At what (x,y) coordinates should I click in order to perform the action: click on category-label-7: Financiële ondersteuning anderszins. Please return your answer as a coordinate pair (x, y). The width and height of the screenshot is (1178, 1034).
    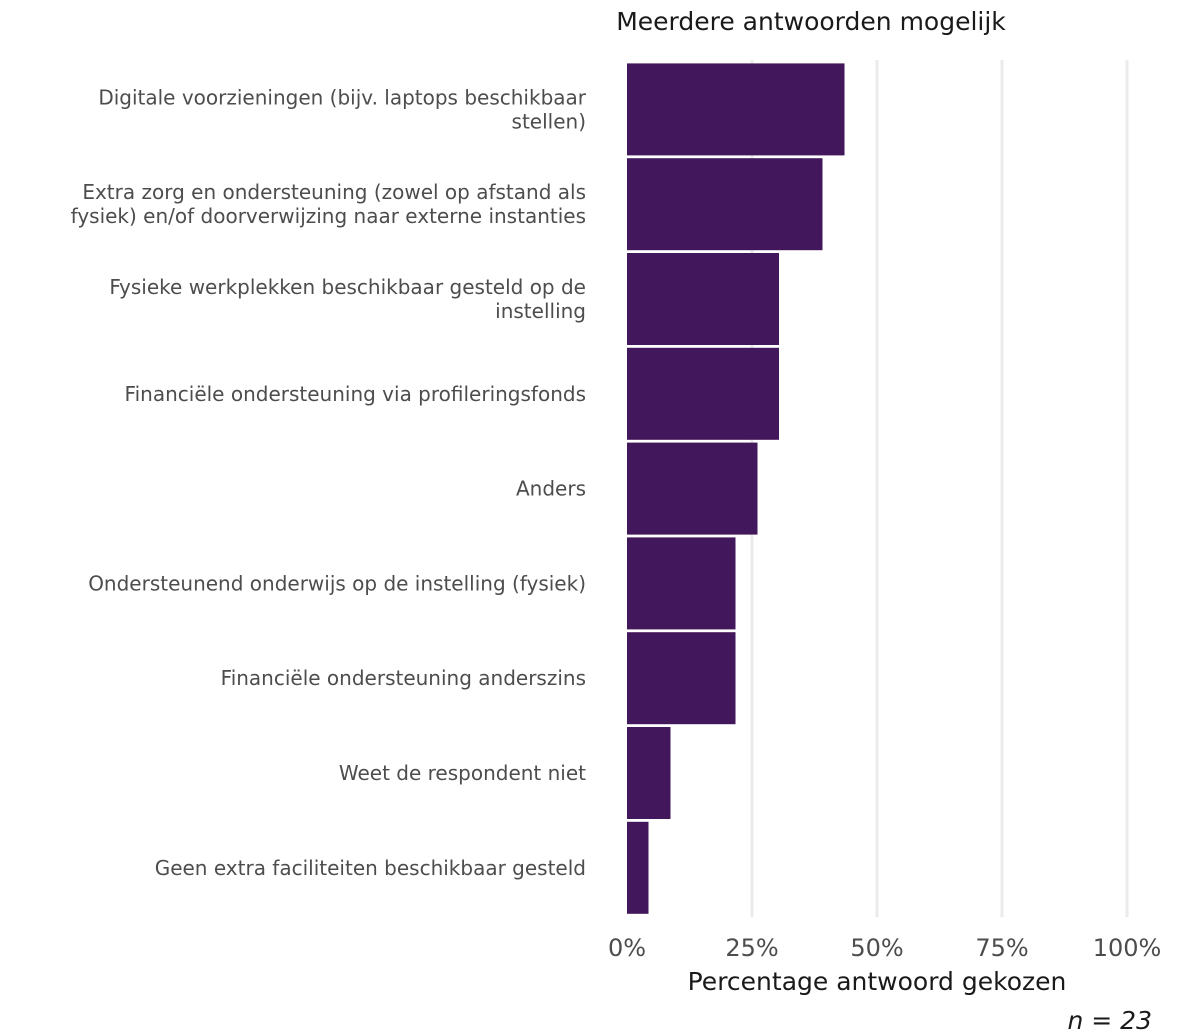
    Looking at the image, I should click on (403, 678).